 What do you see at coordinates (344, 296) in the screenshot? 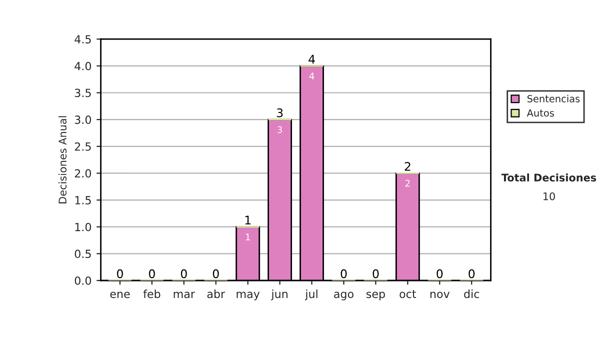
I see `x-tick-label: ago` at bounding box center [344, 296].